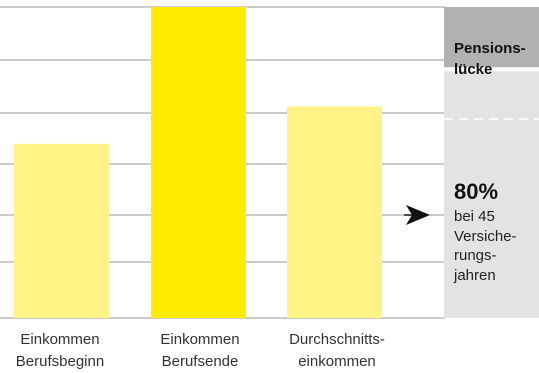 The height and width of the screenshot is (373, 539). Describe the element at coordinates (476, 191) in the screenshot. I see `replacement-rate-value: 80%` at that location.